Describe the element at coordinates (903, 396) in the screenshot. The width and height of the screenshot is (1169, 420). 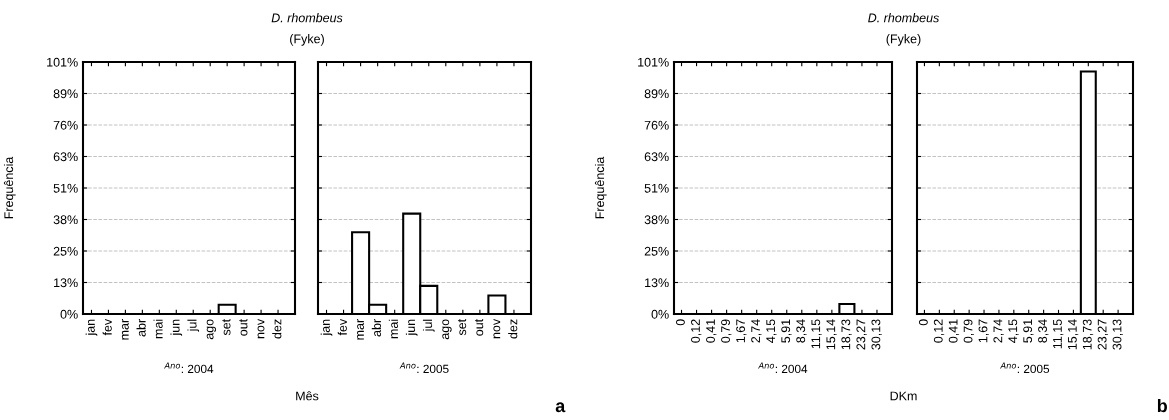
I see `x-axis-title: DKm` at that location.